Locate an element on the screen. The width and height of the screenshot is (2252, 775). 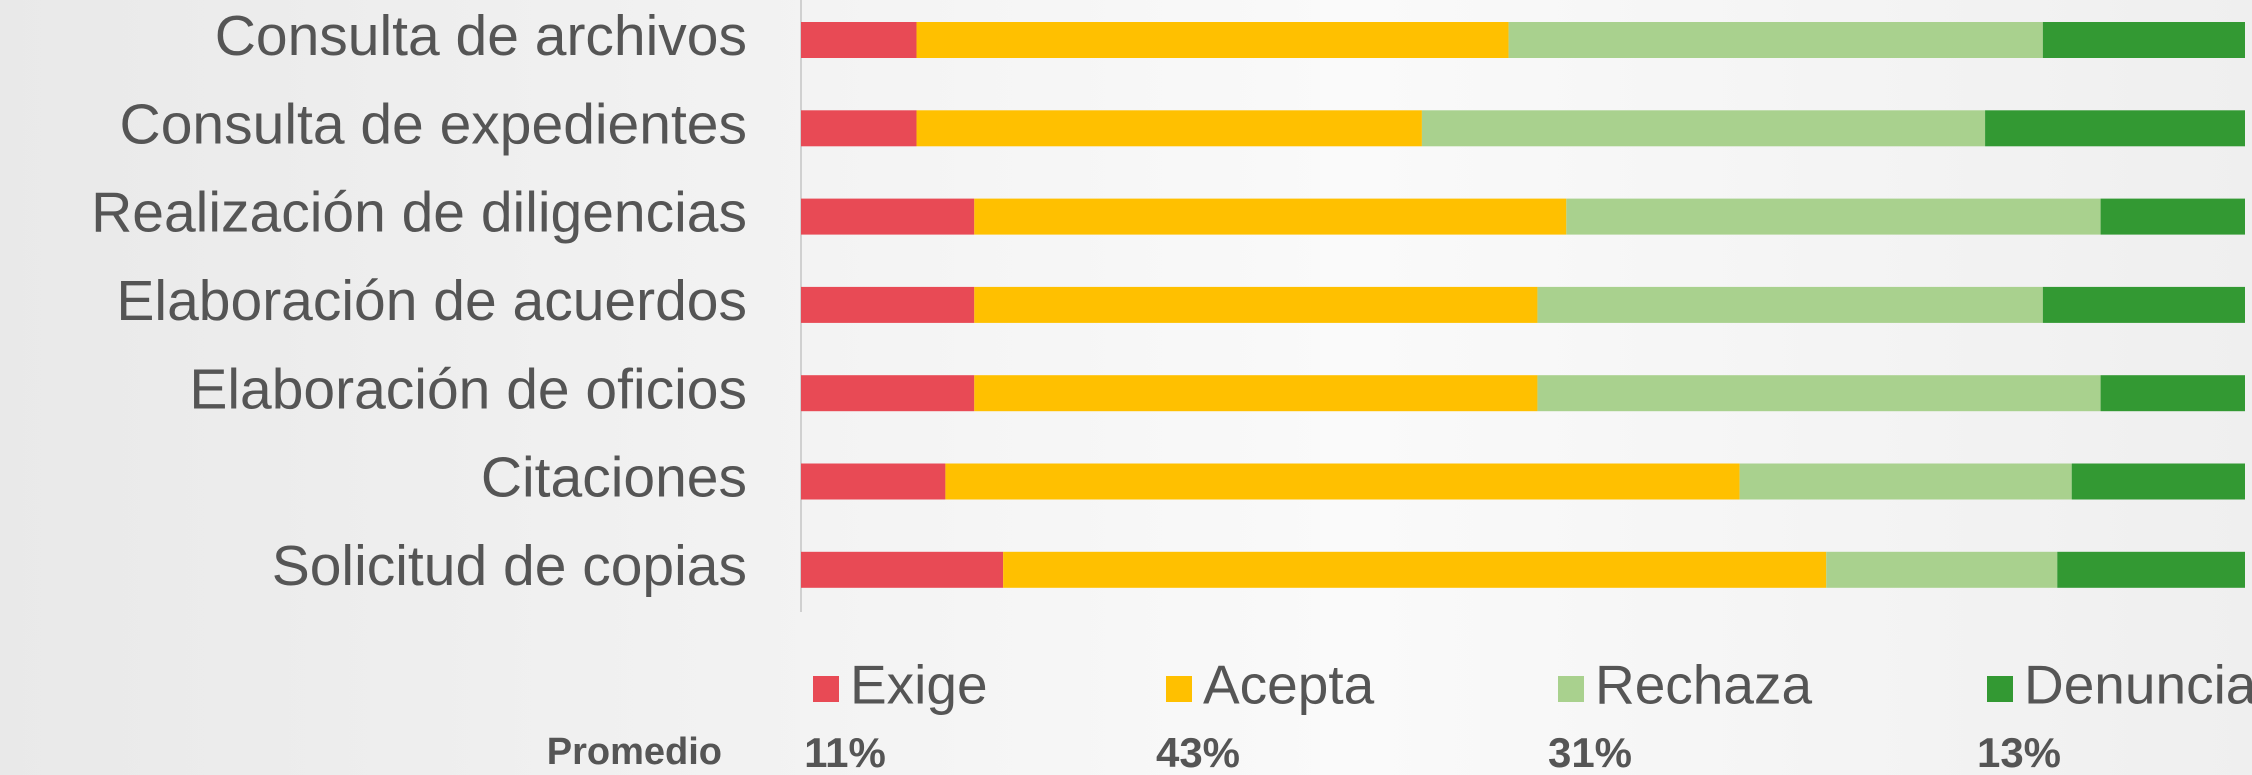
legend-label: Rechaza is located at coordinates (1703, 685).